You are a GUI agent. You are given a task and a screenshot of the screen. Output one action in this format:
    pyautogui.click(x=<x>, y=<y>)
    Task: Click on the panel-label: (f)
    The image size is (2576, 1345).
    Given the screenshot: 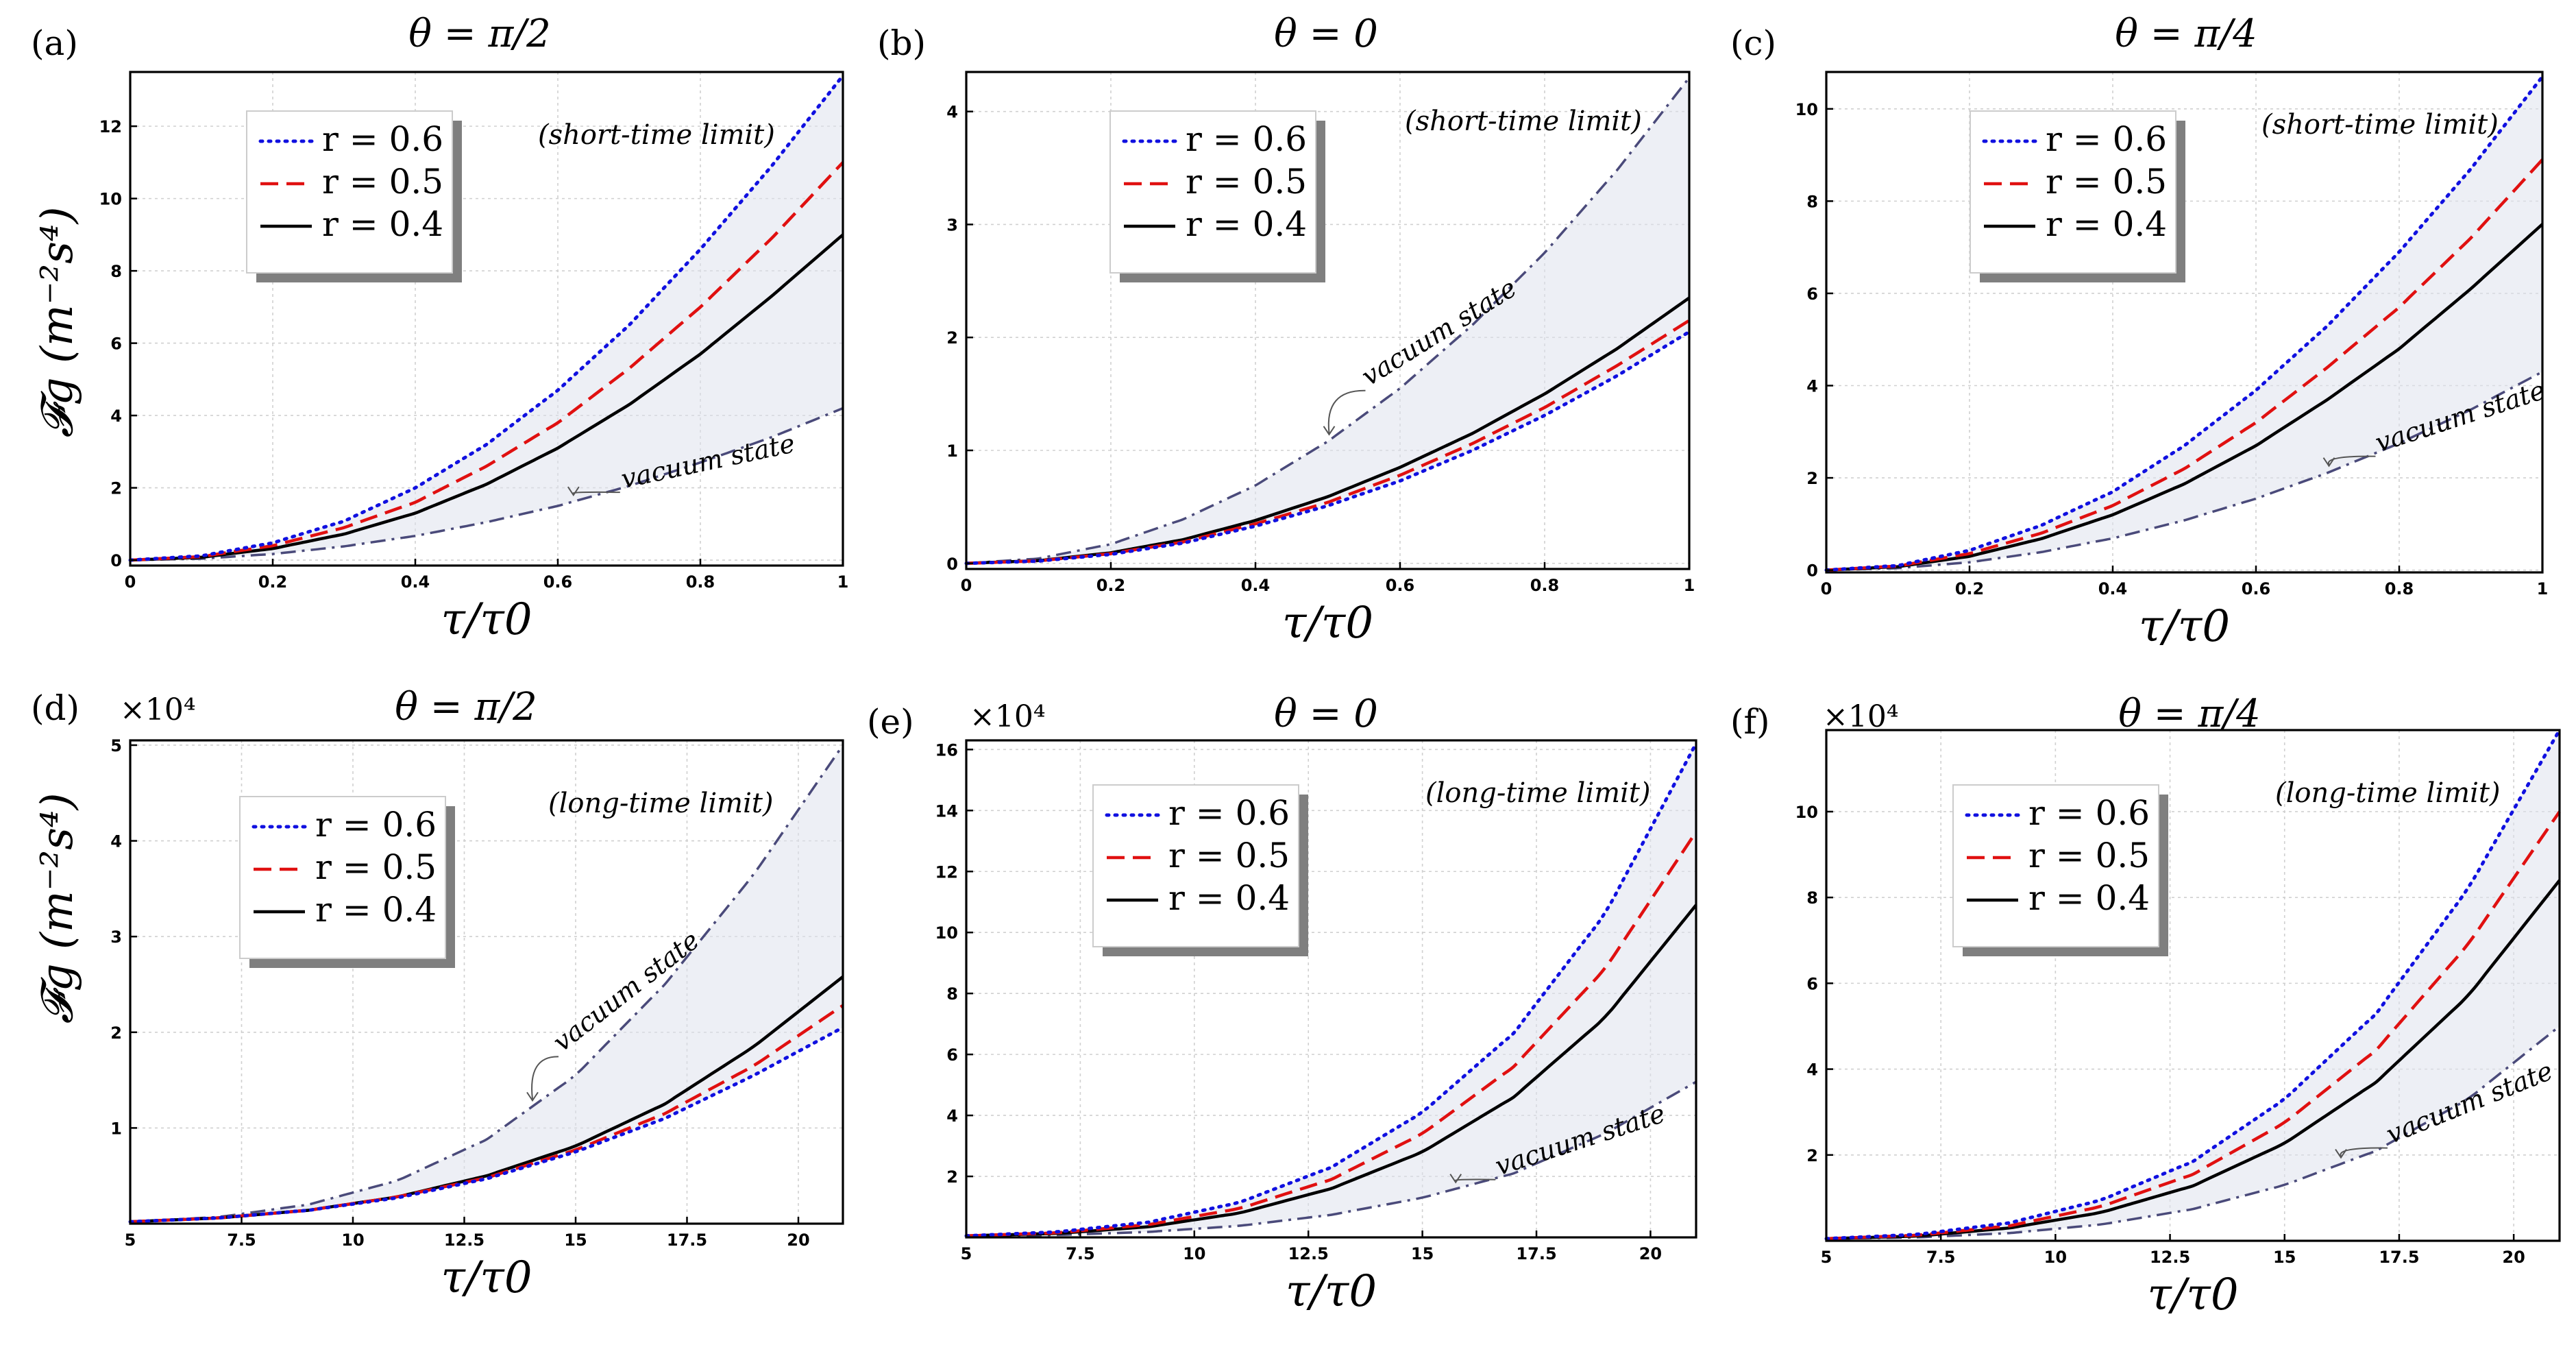 What is the action you would take?
    pyautogui.click(x=1750, y=722)
    